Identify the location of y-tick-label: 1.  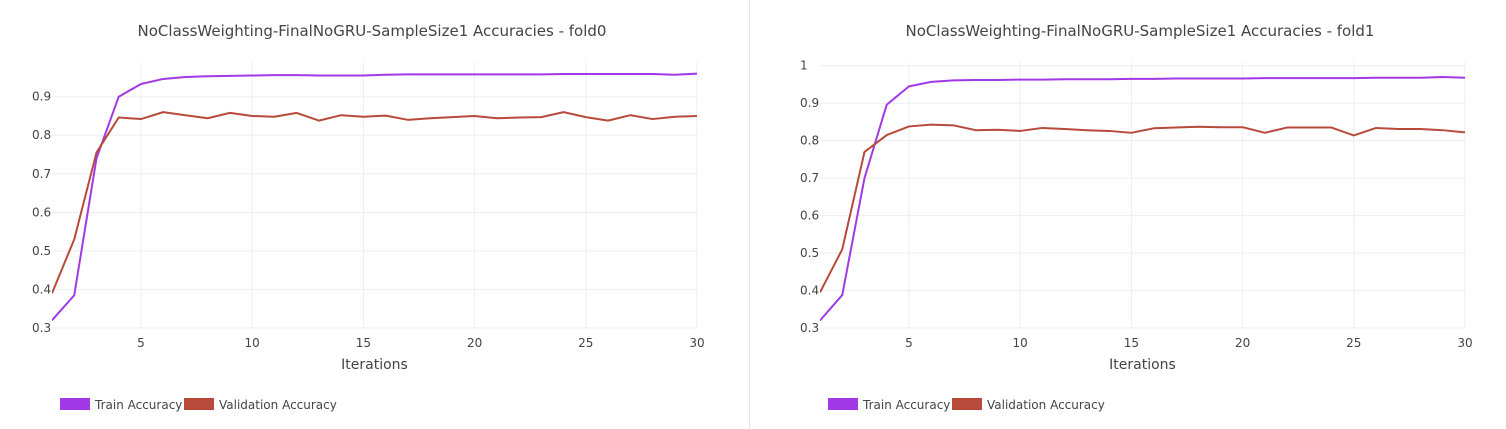
(804, 66).